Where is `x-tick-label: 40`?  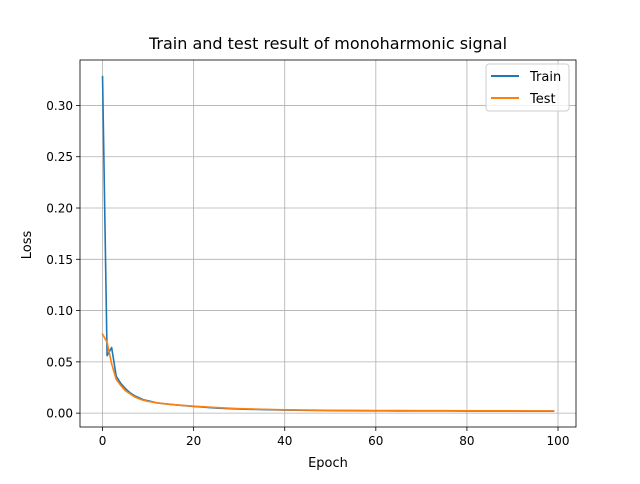
x-tick-label: 40 is located at coordinates (284, 441).